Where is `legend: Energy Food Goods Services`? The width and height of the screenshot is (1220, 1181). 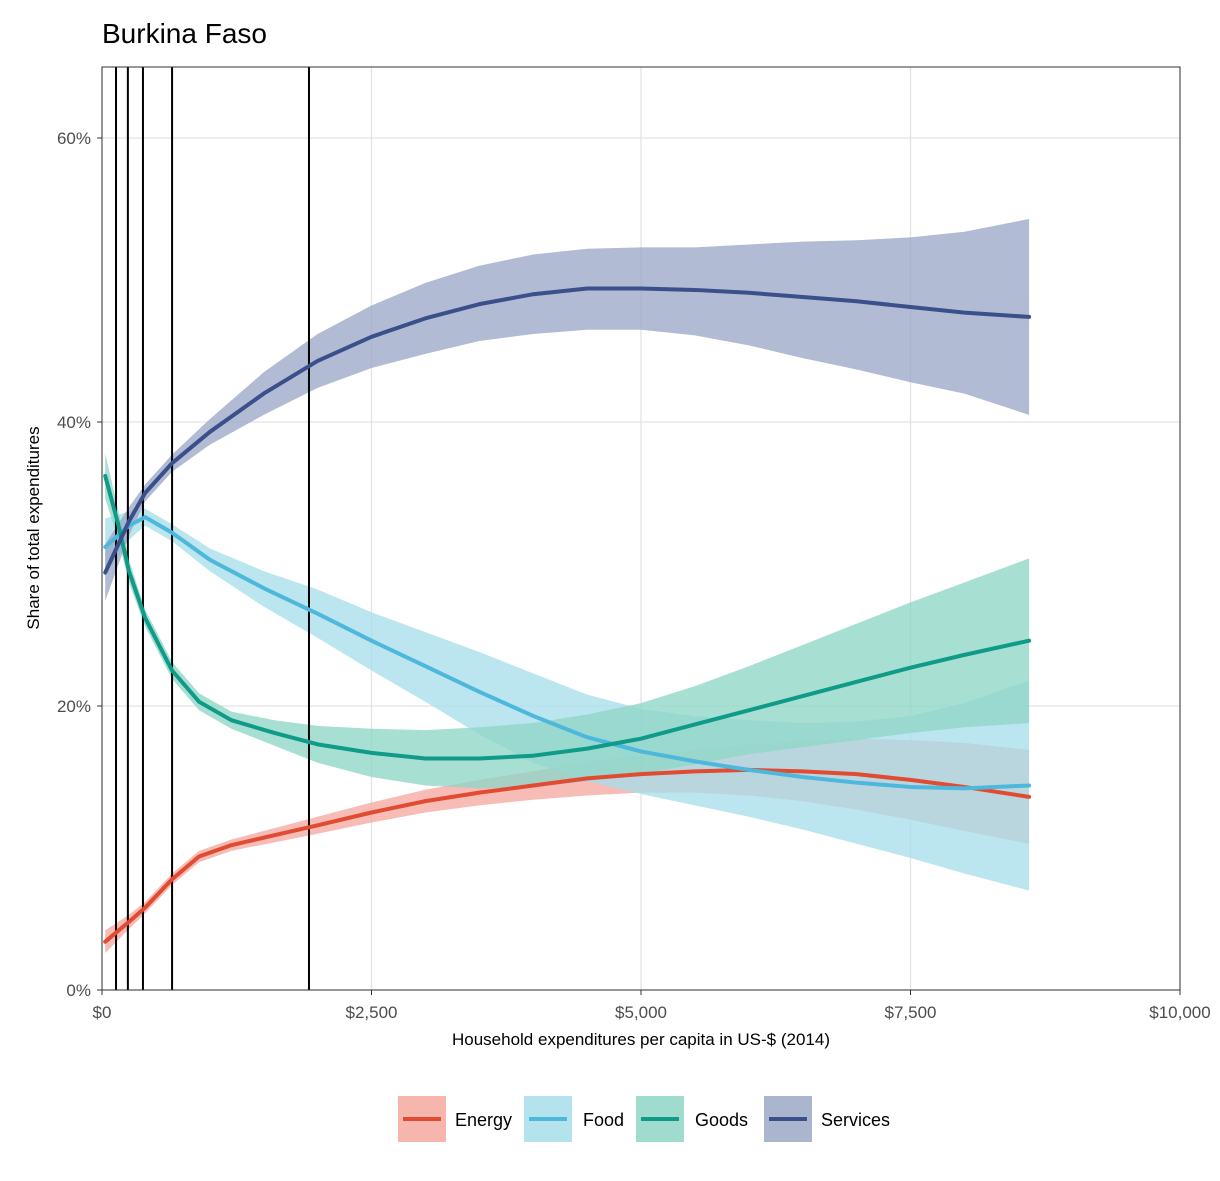
legend: Energy Food Goods Services is located at coordinates (644, 1119).